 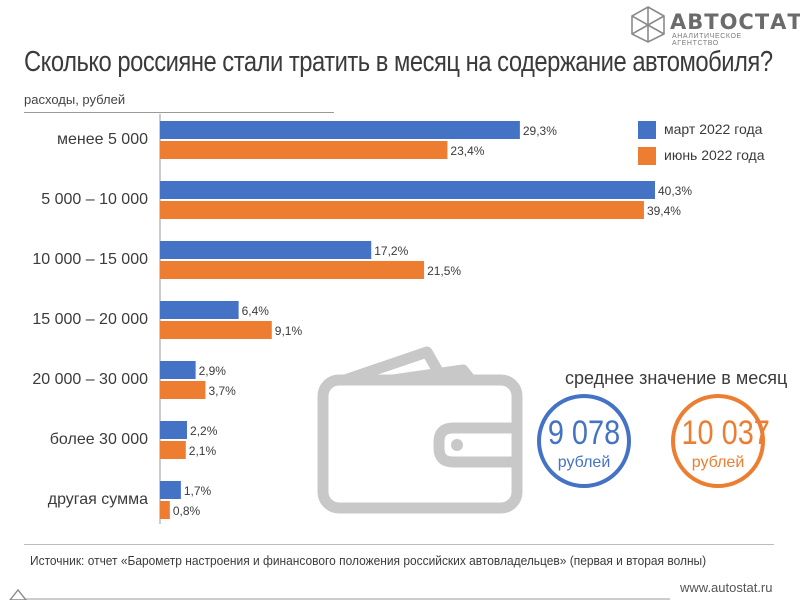 I want to click on footer-line, so click(x=339, y=594).